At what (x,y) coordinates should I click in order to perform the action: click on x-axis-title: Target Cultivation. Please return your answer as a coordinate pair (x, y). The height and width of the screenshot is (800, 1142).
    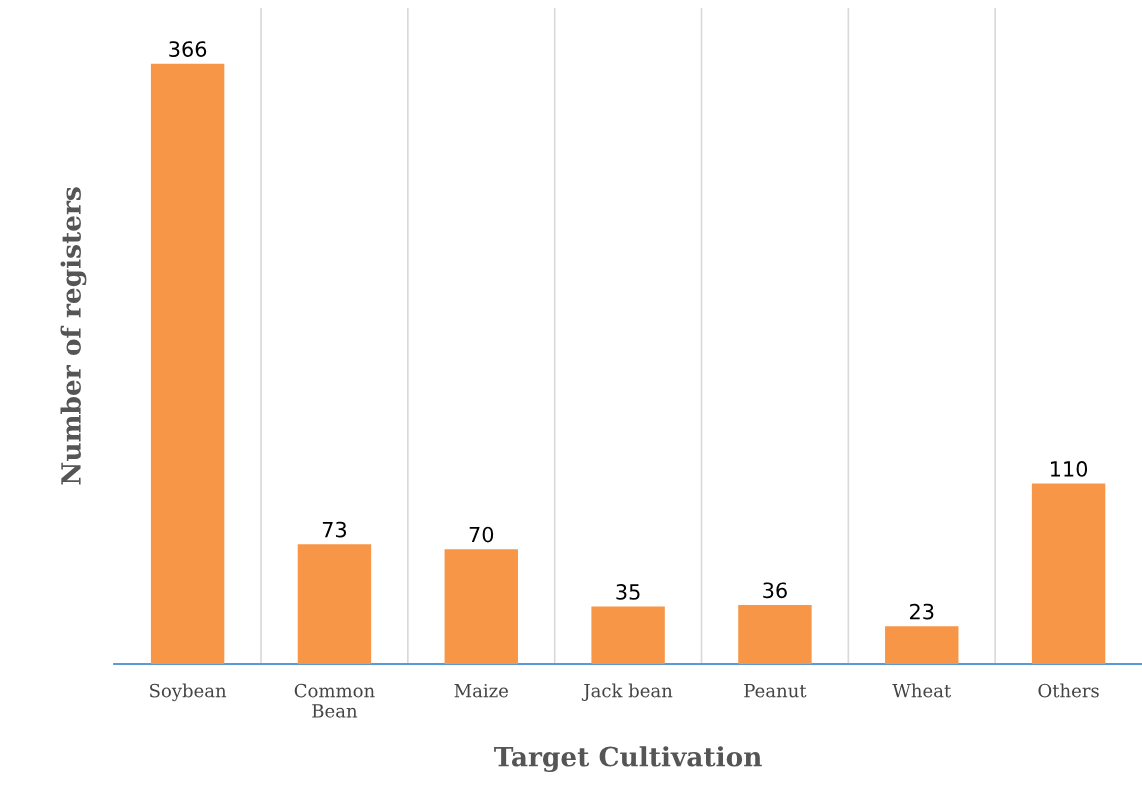
    Looking at the image, I should click on (628, 759).